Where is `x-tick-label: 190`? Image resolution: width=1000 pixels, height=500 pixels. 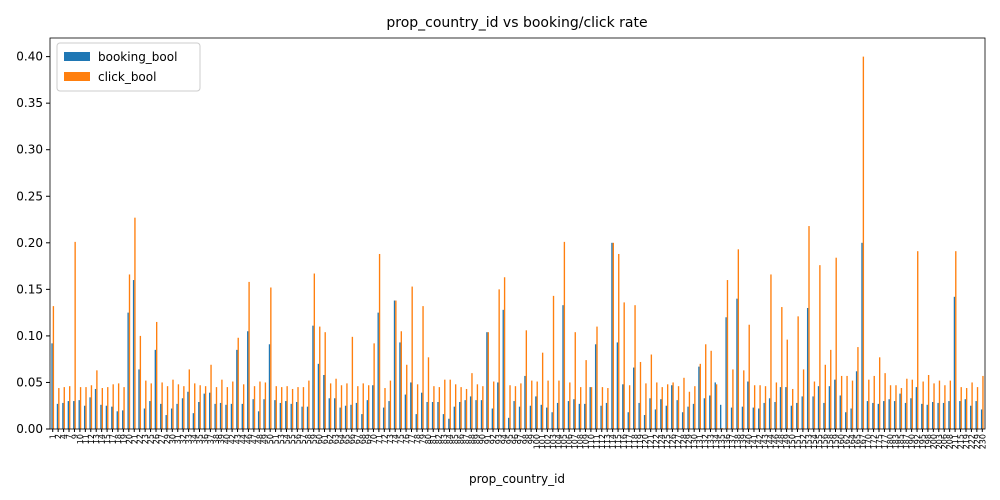
x-tick-label: 190 is located at coordinates (912, 441).